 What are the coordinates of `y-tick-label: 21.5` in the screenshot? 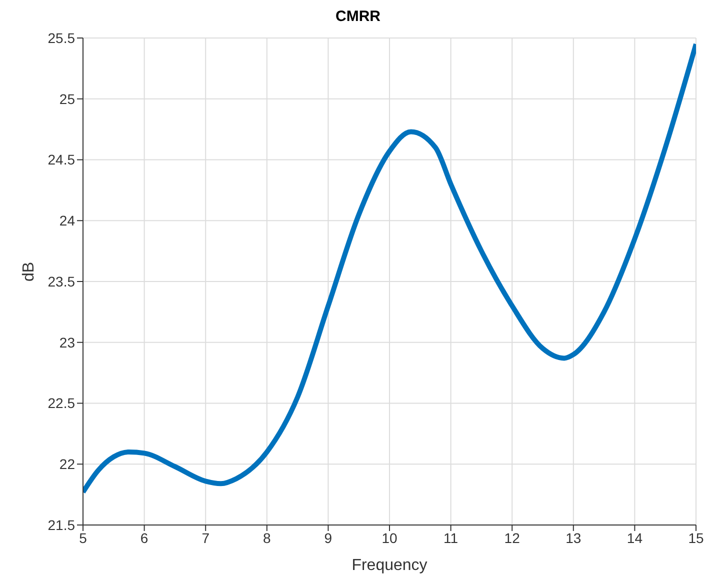 It's located at (62, 524).